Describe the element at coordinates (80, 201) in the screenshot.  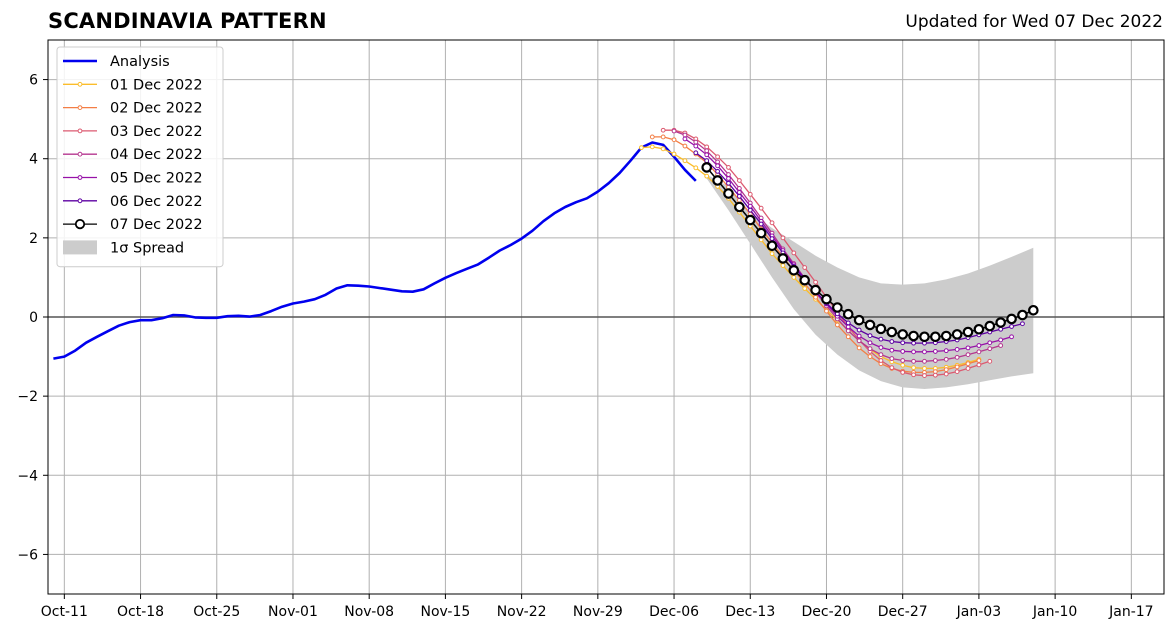
I see `legend-marker-06-dec-2022` at that location.